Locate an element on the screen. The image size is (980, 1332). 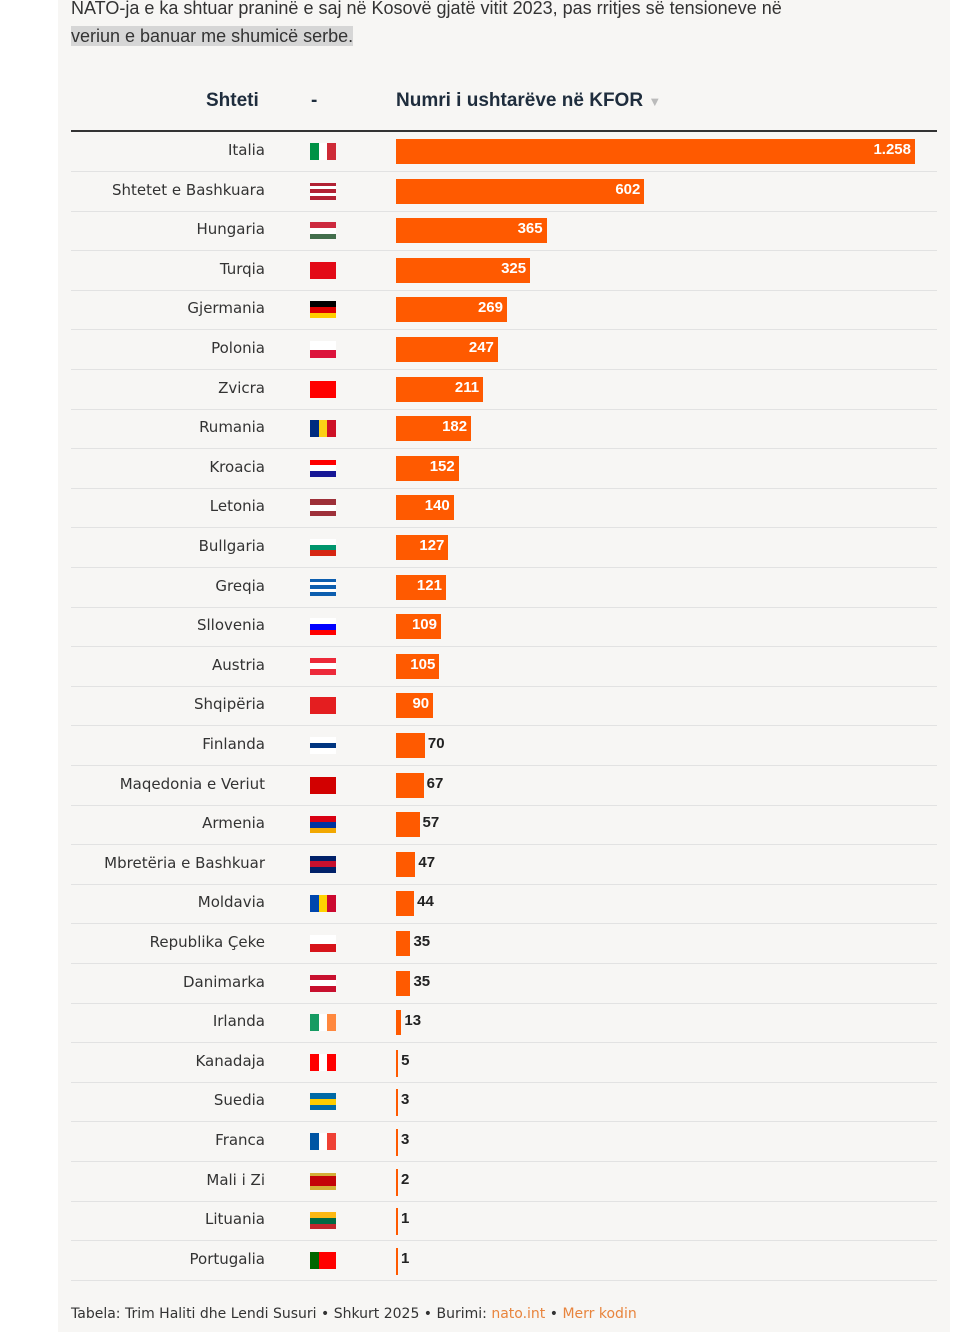
value-label: 182 is located at coordinates (455, 427).